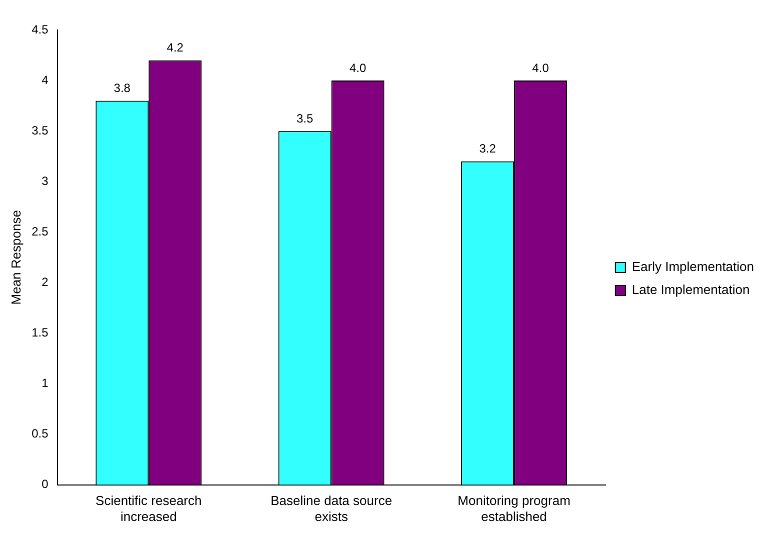 This screenshot has height=533, width=774. I want to click on y-tick-label: 1.5, so click(40, 333).